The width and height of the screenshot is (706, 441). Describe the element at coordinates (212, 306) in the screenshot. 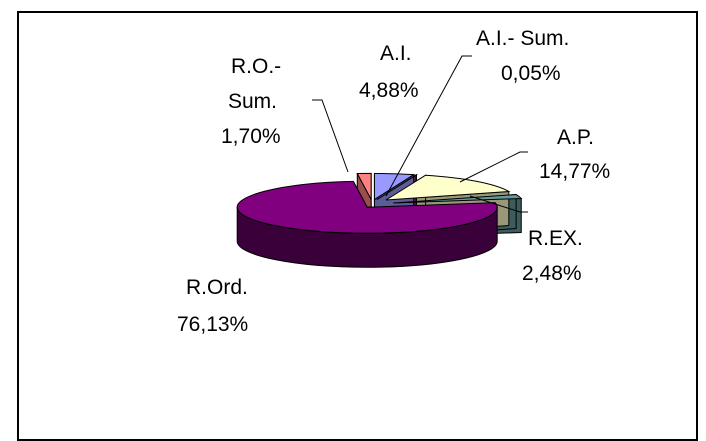

I see `slice-label-rord: R.Ord. 76,13%` at that location.